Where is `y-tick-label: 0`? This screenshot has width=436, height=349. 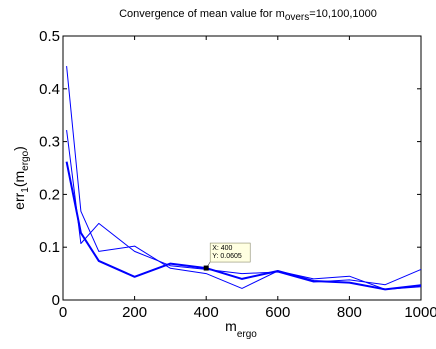 y-tick-label: 0 is located at coordinates (56, 300).